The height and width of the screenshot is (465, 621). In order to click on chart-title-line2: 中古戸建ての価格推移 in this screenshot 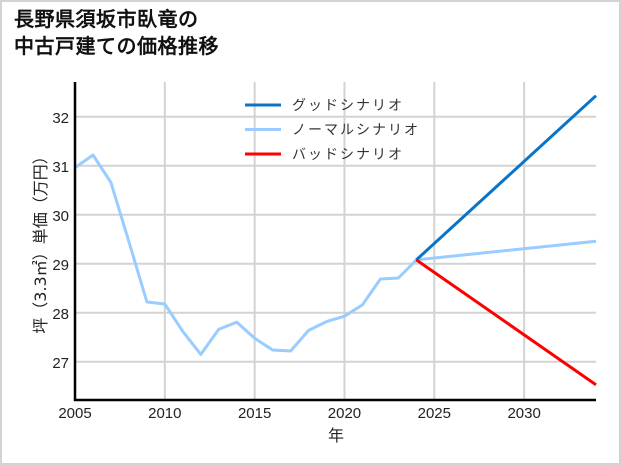, I will do `click(116, 46)`.